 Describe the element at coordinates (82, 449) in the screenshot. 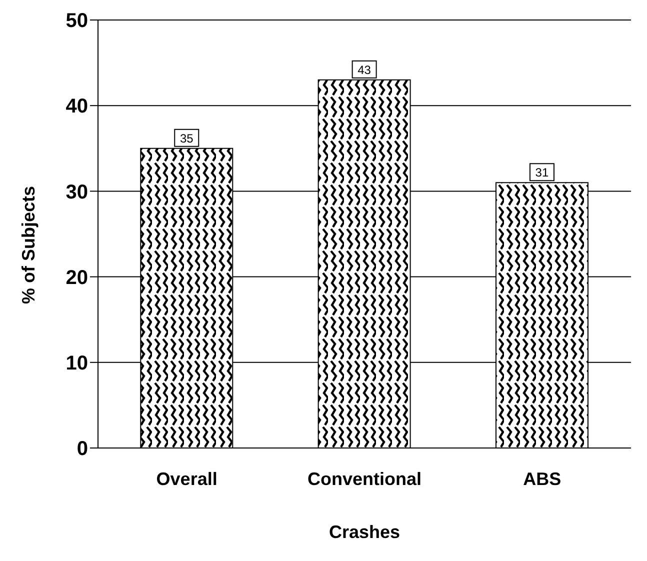

I see `y-tick-label: 0` at that location.